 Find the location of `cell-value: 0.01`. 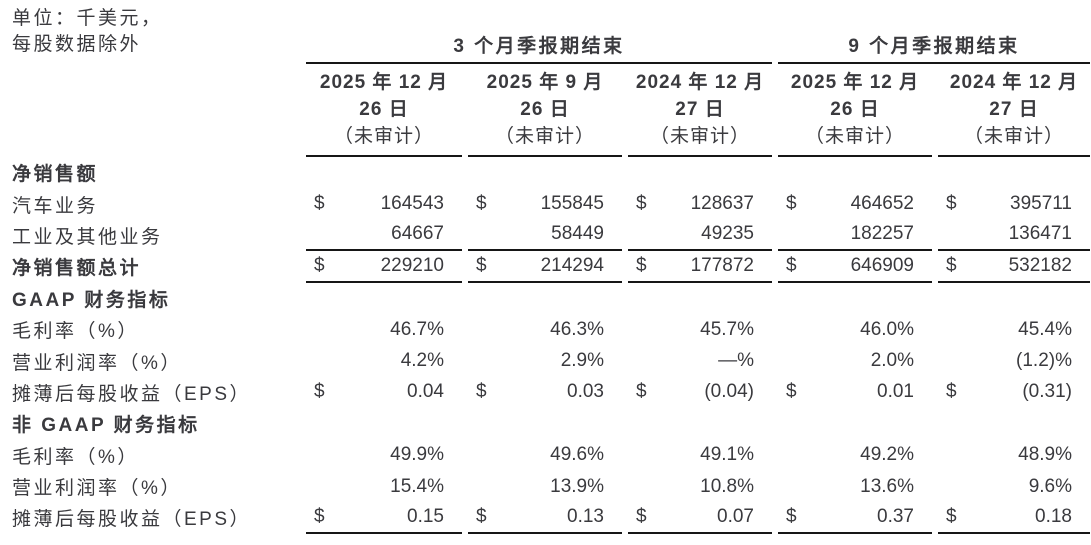

cell-value: 0.01 is located at coordinates (895, 392).